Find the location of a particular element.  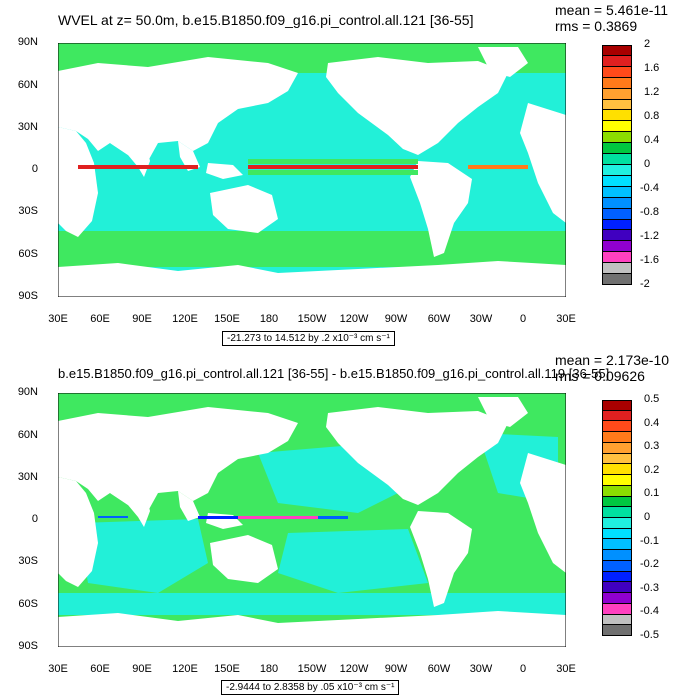

lon-label: 150W is located at coordinates (312, 319).